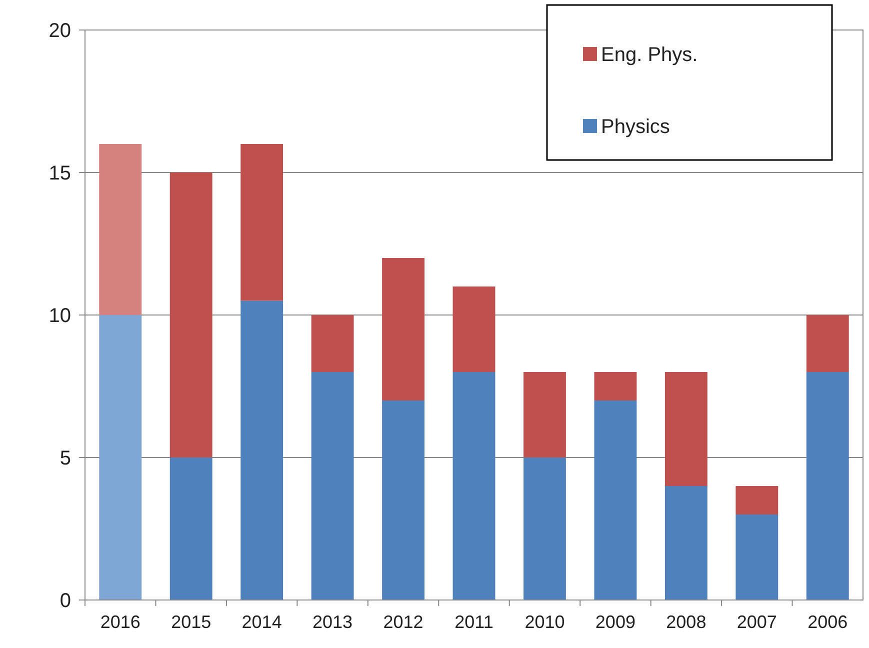 The width and height of the screenshot is (869, 648). I want to click on x-tick-label: 2008, so click(686, 622).